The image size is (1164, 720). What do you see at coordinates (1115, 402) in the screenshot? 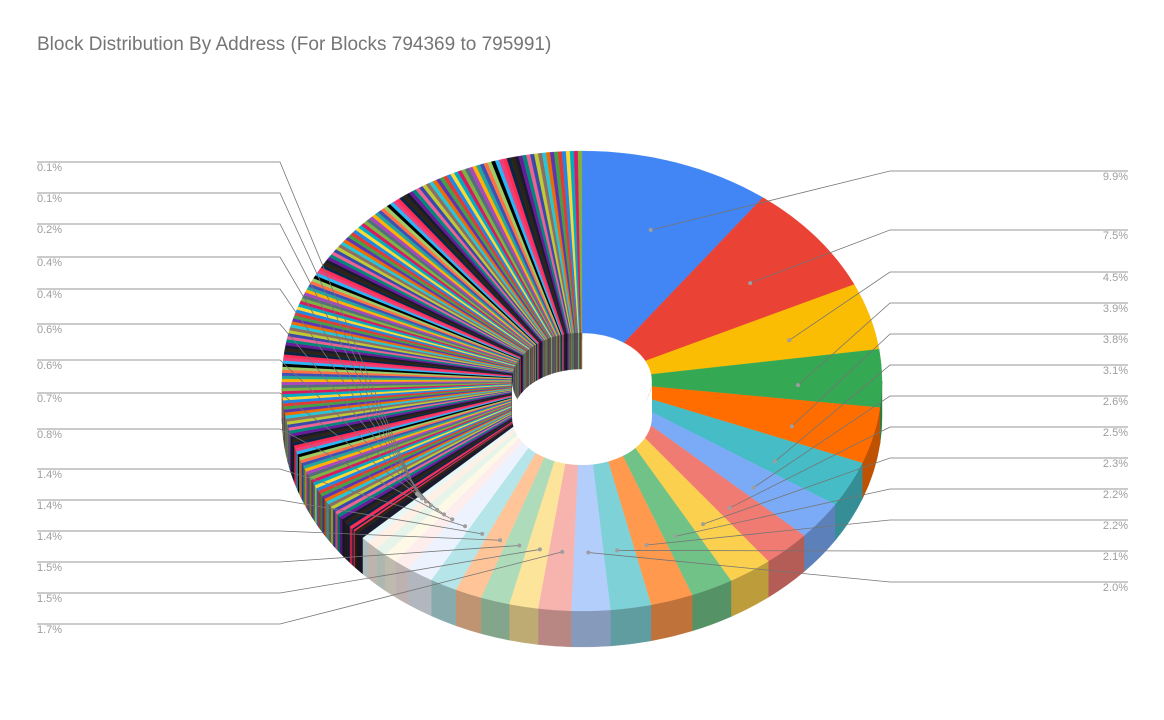
I see `data-label: 2.6%` at bounding box center [1115, 402].